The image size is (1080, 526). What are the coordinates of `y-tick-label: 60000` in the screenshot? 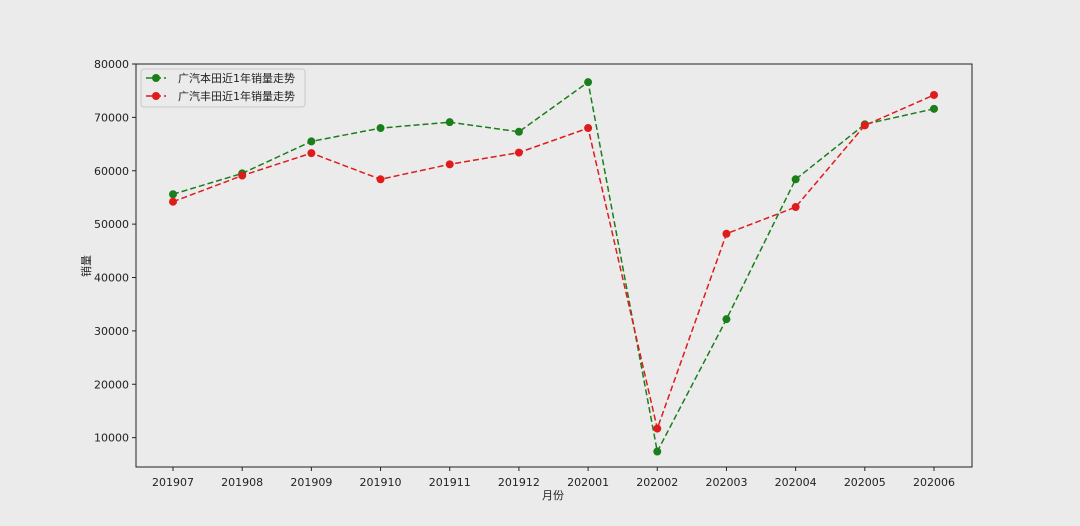 It's located at (111, 171).